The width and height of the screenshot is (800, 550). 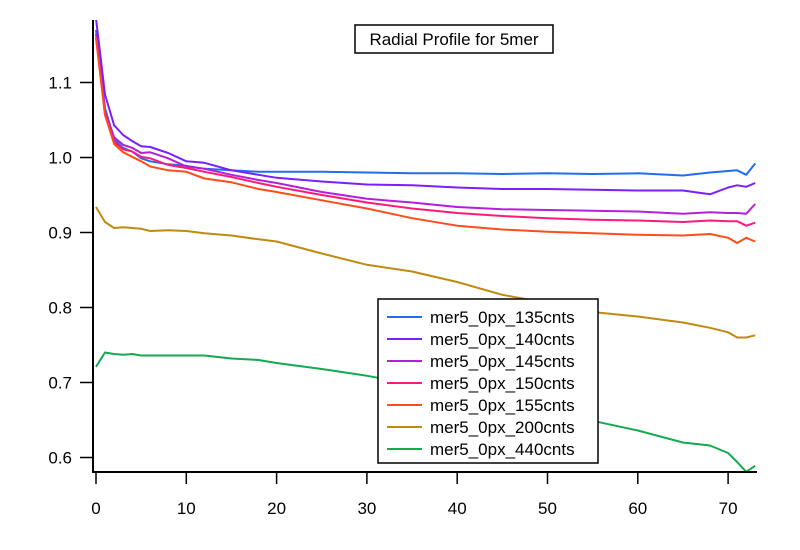 I want to click on x-tick-label: 30, so click(x=366, y=508).